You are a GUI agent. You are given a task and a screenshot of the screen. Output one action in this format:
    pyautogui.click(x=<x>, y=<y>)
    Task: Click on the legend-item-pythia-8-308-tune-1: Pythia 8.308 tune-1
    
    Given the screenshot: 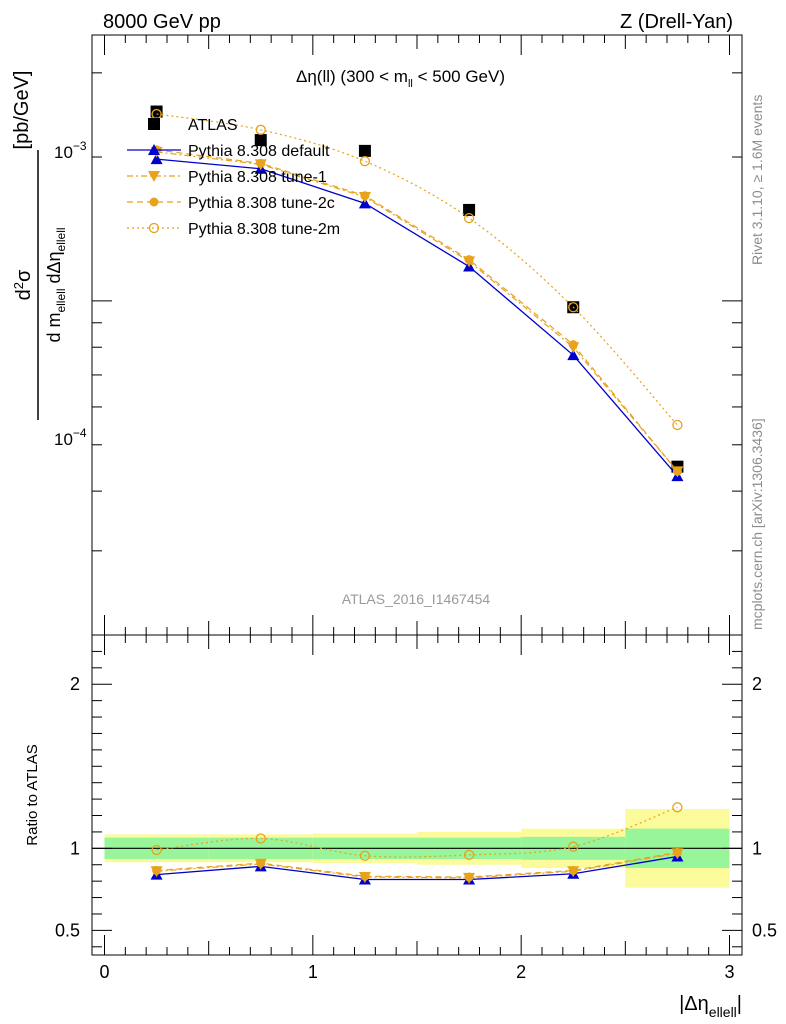 What is the action you would take?
    pyautogui.click(x=227, y=177)
    